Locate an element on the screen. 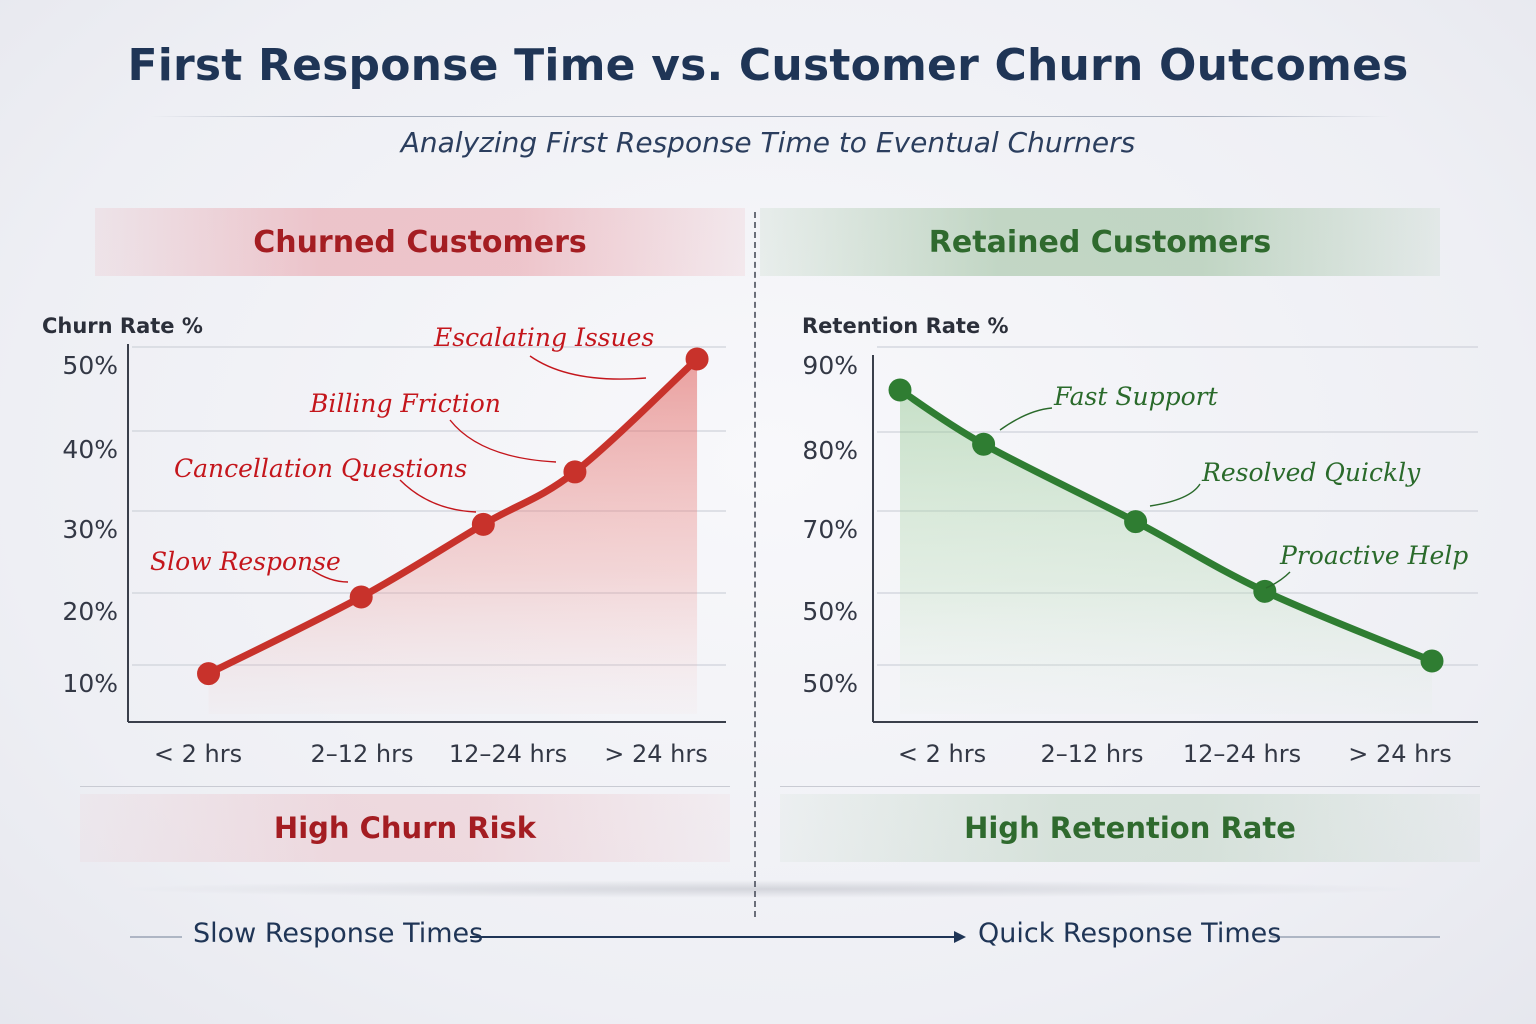 This screenshot has height=1024, width=1536. retention-x-tick: 12–24 hrs is located at coordinates (1242, 754).